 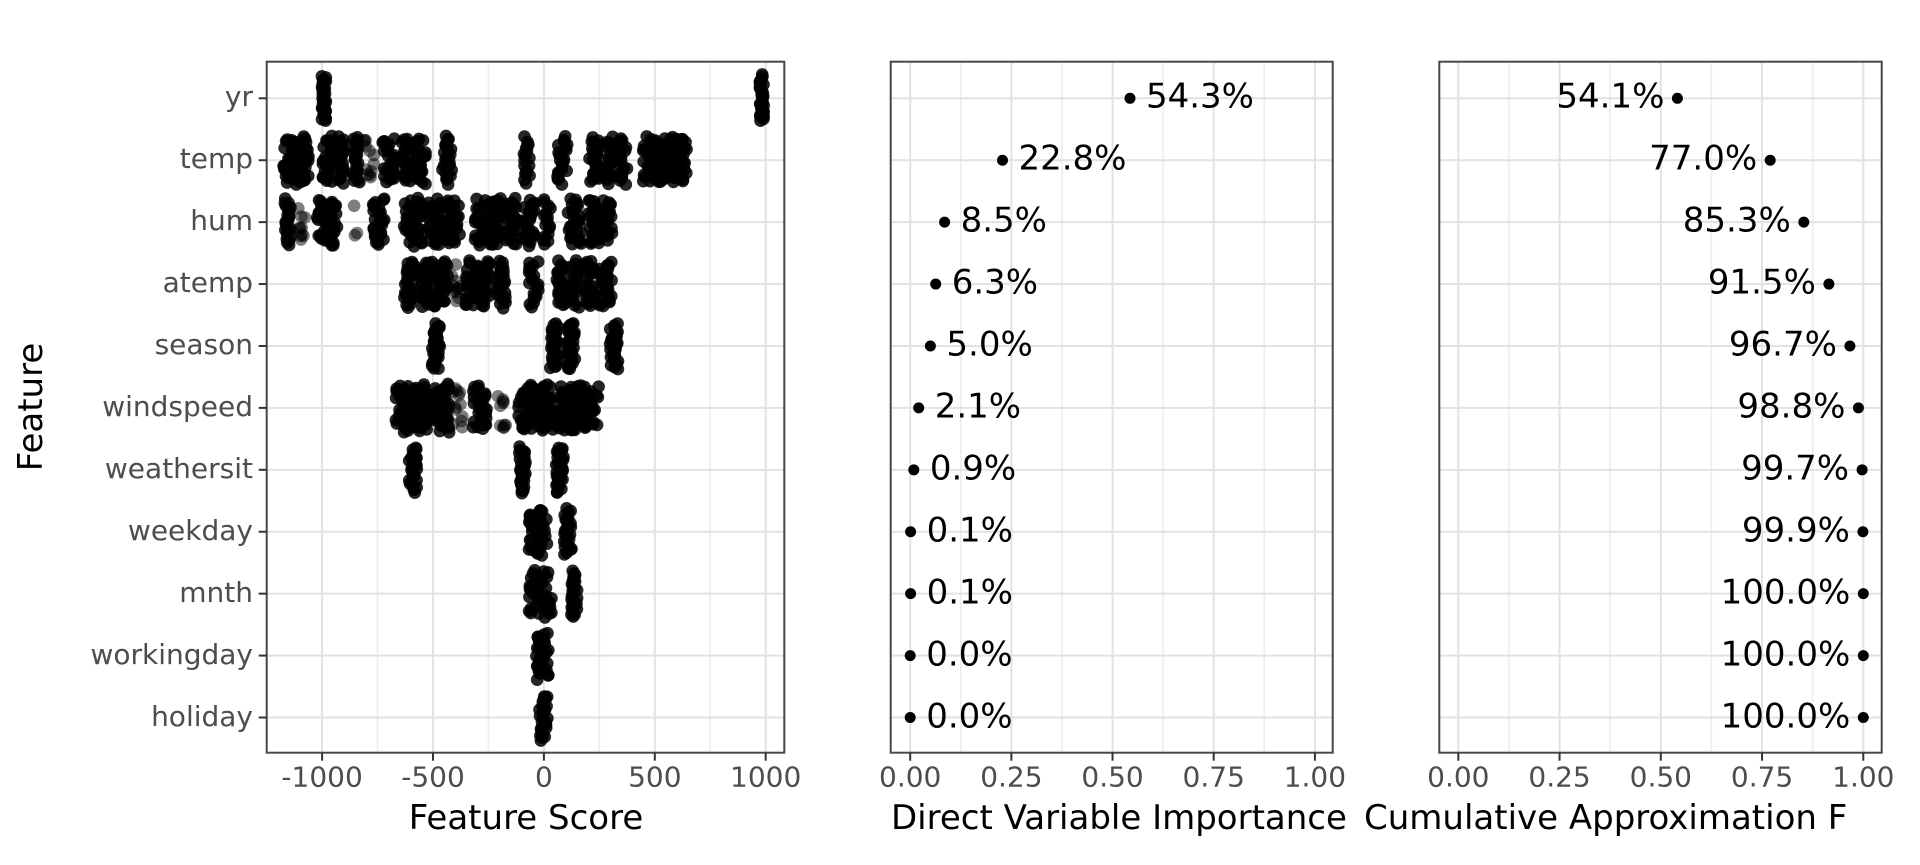 I want to click on y-tick-label-workingday: workingday, so click(x=171, y=654).